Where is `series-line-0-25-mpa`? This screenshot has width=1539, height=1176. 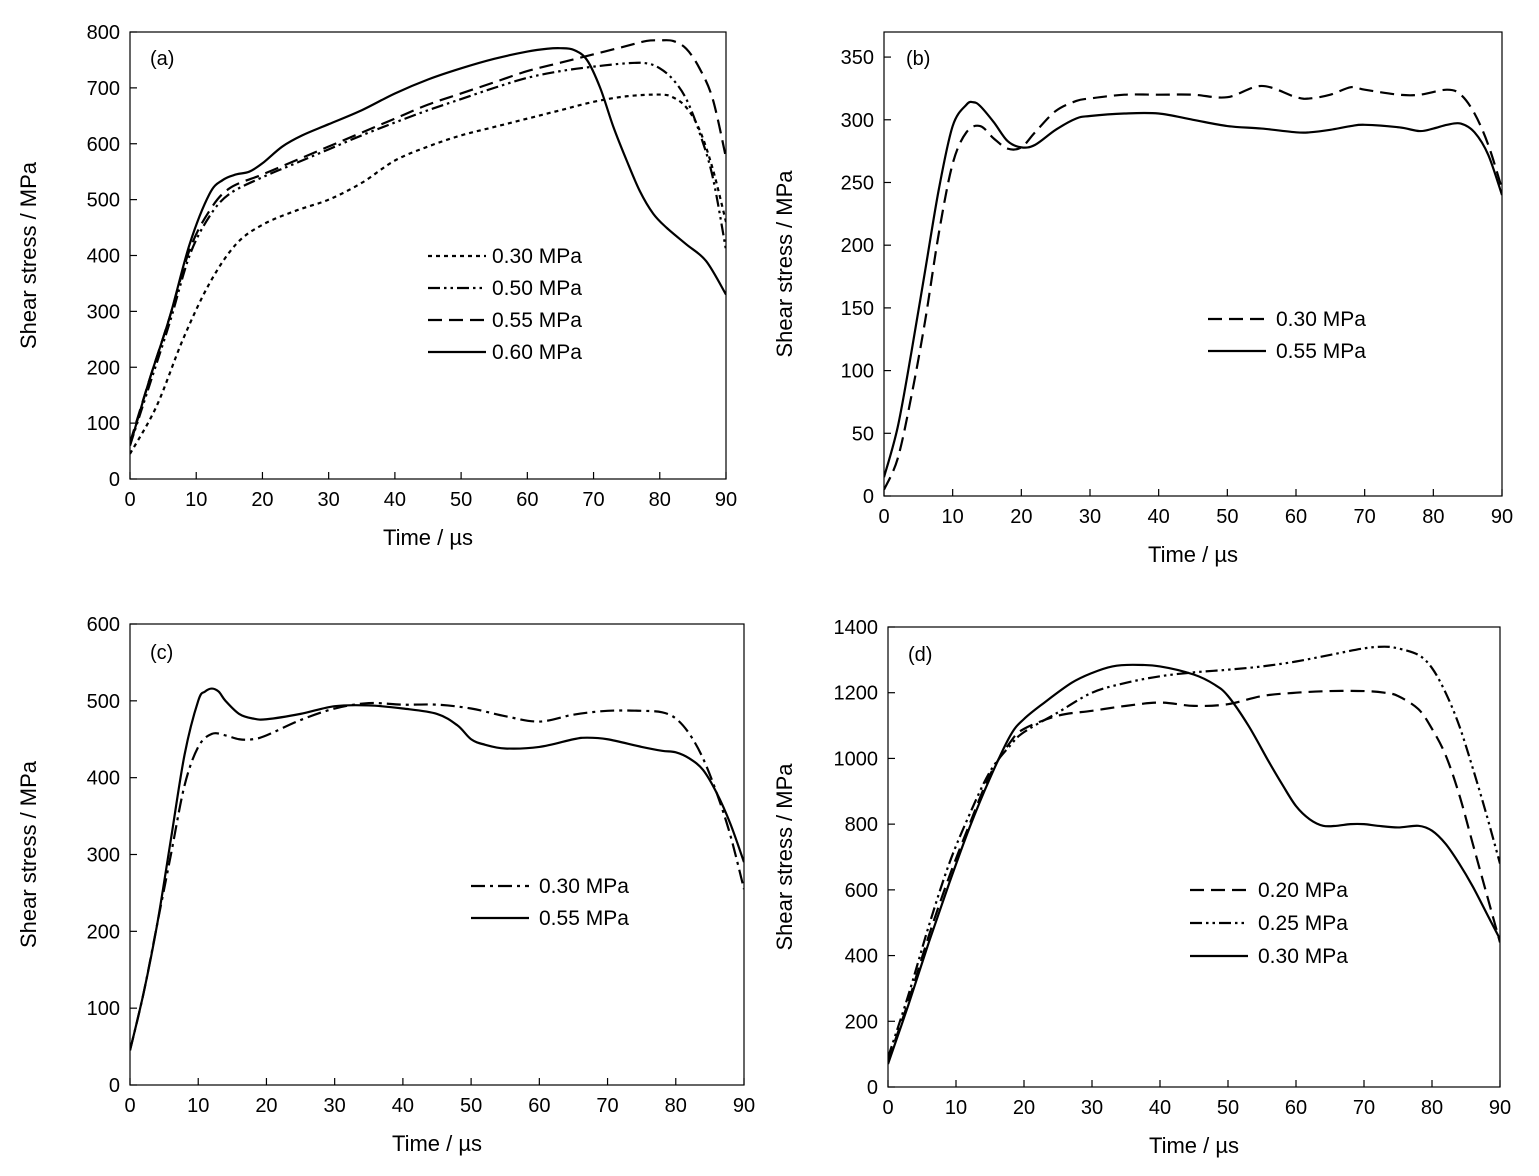
series-line-0-25-mpa is located at coordinates (1194, 851).